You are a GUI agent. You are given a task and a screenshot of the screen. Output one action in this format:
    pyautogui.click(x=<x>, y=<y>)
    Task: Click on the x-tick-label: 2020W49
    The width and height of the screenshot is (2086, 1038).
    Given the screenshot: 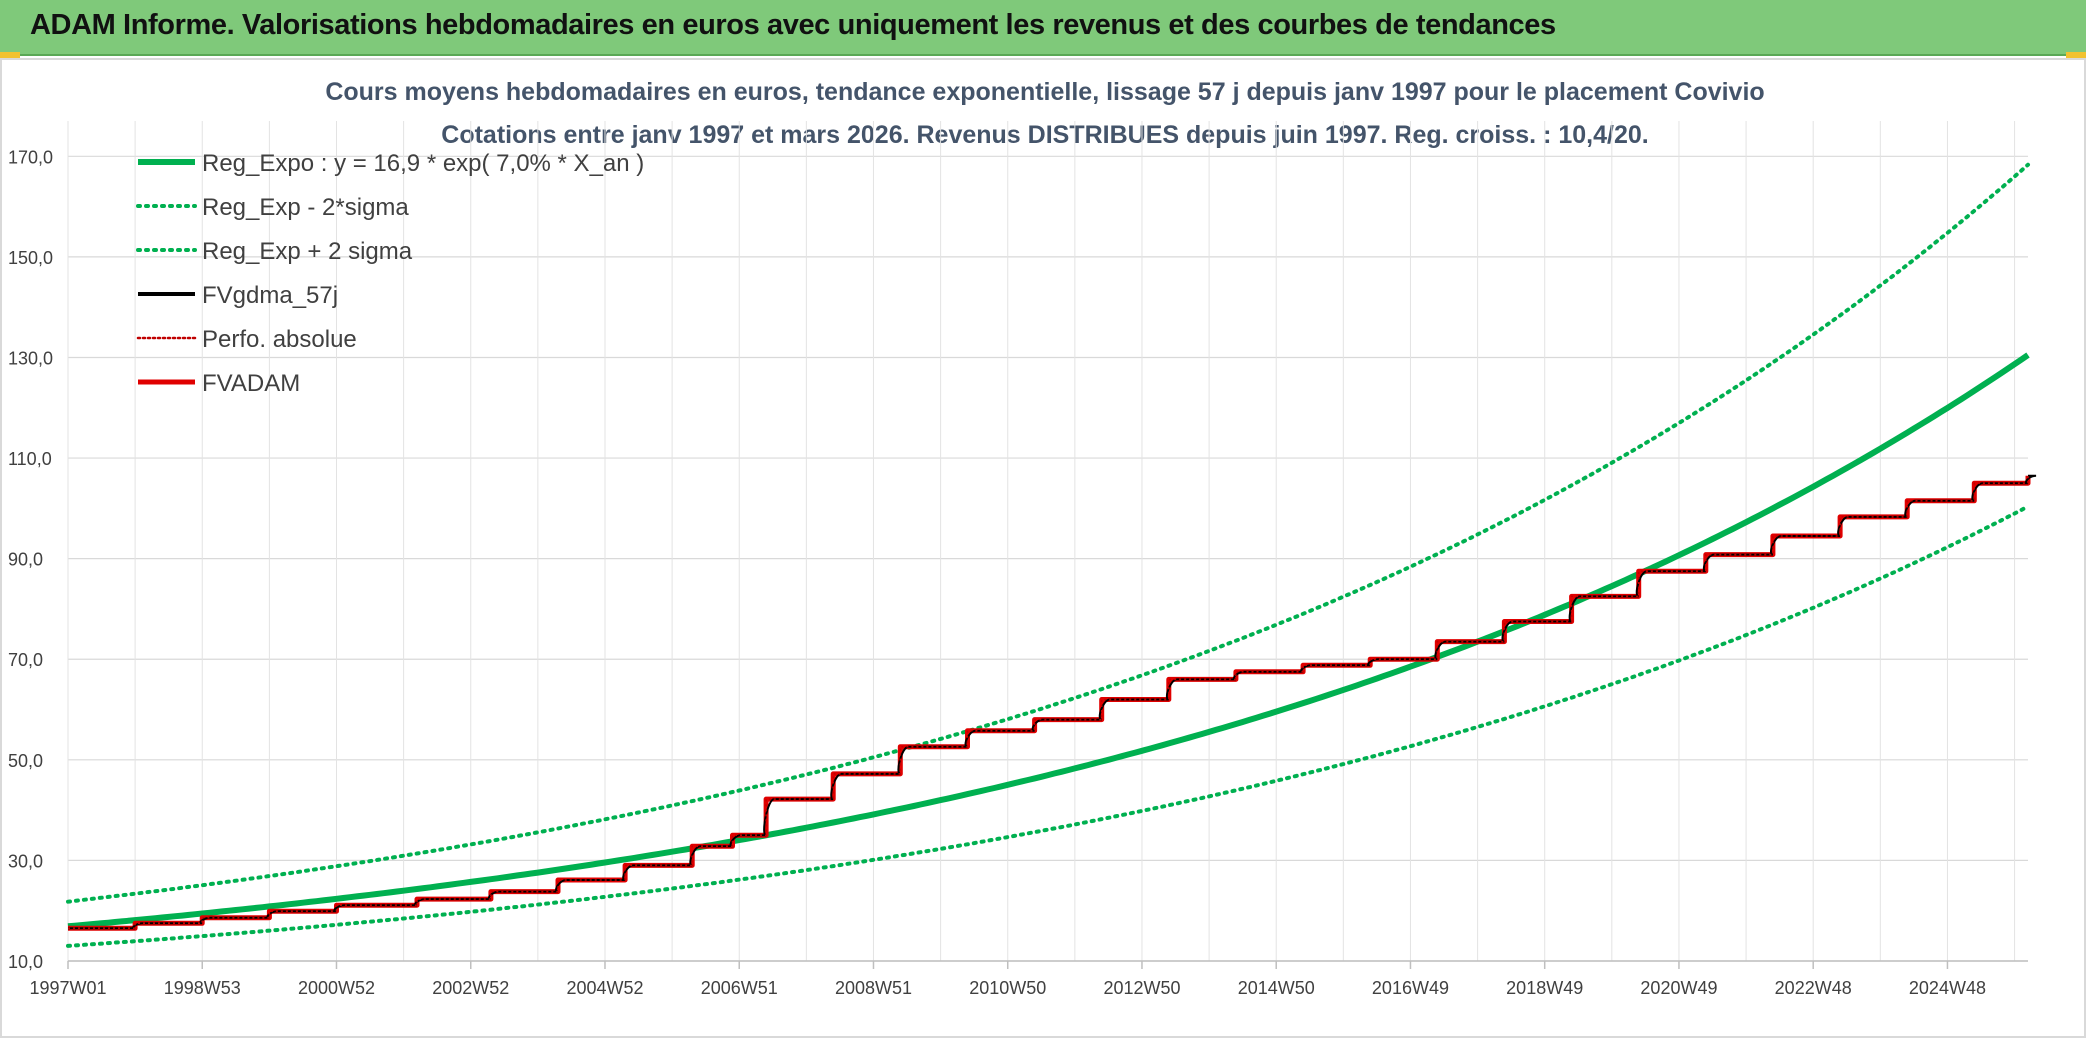 What is the action you would take?
    pyautogui.click(x=1678, y=988)
    